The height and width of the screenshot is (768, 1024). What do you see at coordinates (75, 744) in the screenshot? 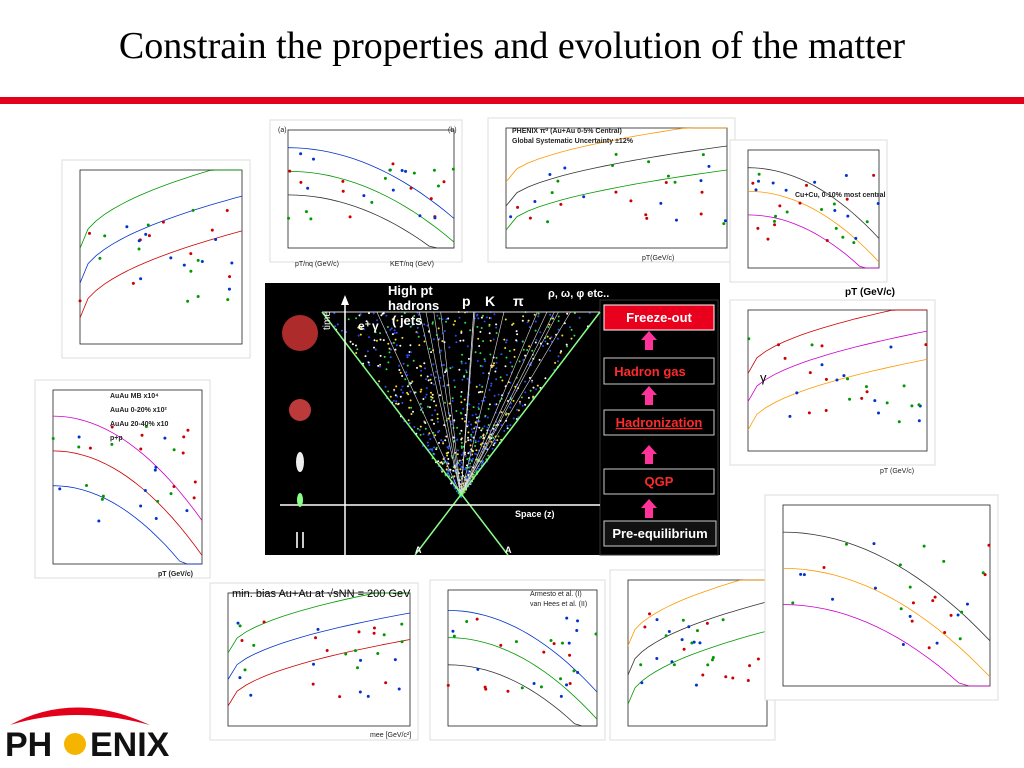
I see `logo-sun` at bounding box center [75, 744].